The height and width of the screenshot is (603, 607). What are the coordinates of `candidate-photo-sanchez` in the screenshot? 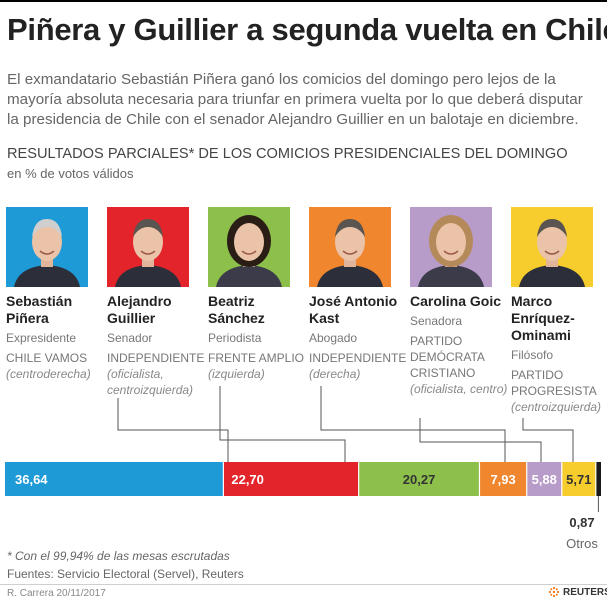 It's located at (249, 247).